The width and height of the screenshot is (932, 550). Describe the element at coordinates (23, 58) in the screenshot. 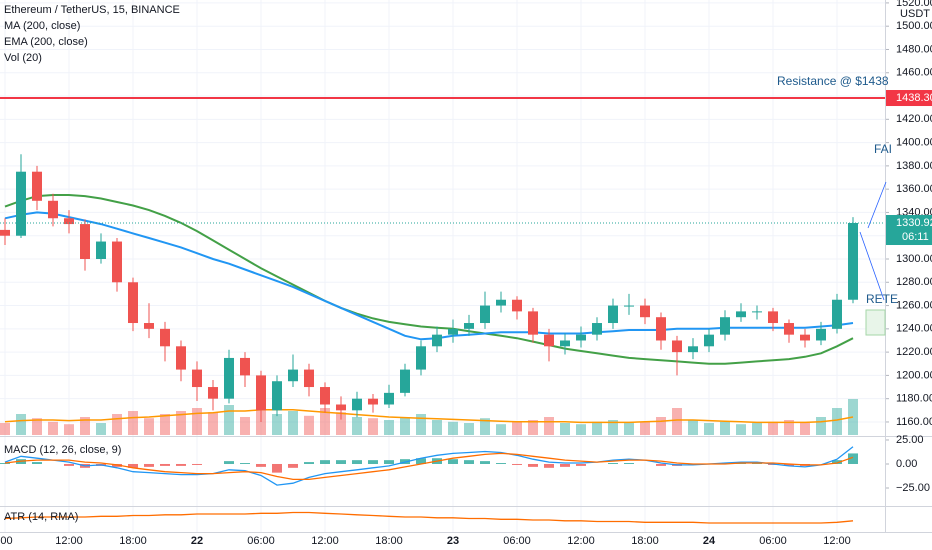

I see `indicator-label: Vol (20)` at that location.